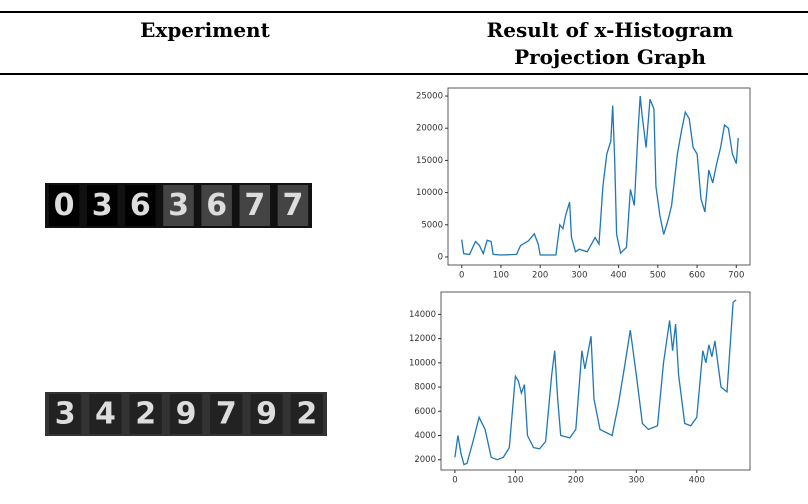 The width and height of the screenshot is (808, 504). Describe the element at coordinates (425, 436) in the screenshot. I see `y-tick-label: 4000` at that location.